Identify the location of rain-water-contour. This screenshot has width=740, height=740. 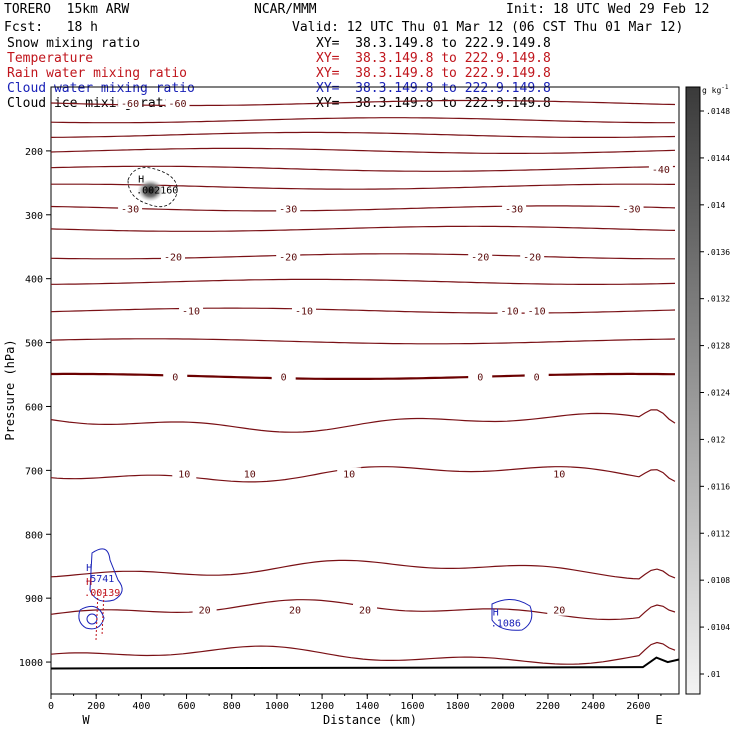
(100, 615).